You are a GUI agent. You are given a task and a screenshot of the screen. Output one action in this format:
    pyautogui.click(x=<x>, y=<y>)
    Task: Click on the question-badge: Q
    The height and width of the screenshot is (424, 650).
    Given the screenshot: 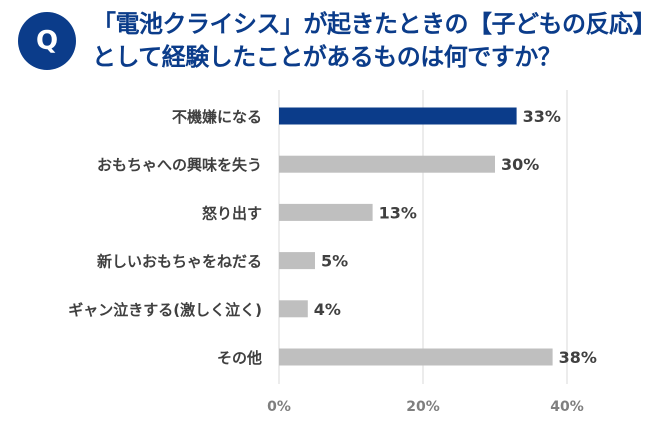 What is the action you would take?
    pyautogui.click(x=47, y=41)
    